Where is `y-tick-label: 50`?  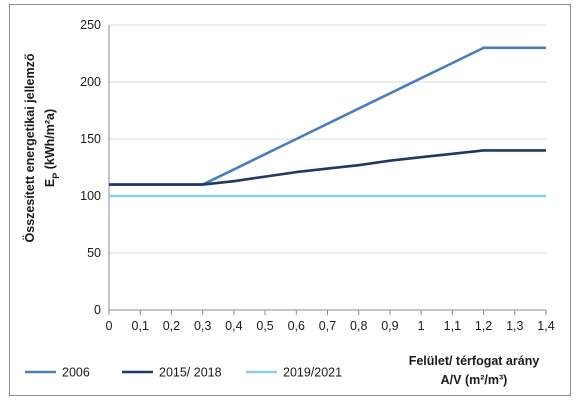
y-tick-label: 50 is located at coordinates (94, 253).